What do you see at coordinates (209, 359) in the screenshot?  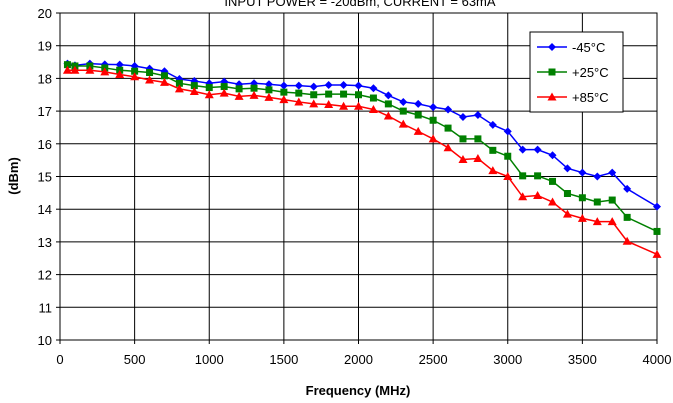 I see `x-tick-label: 1000` at bounding box center [209, 359].